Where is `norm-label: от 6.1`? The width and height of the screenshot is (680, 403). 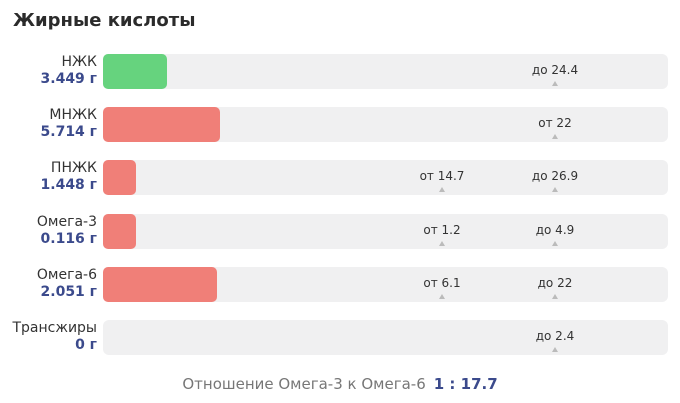
norm-label: от 6.1 is located at coordinates (442, 282).